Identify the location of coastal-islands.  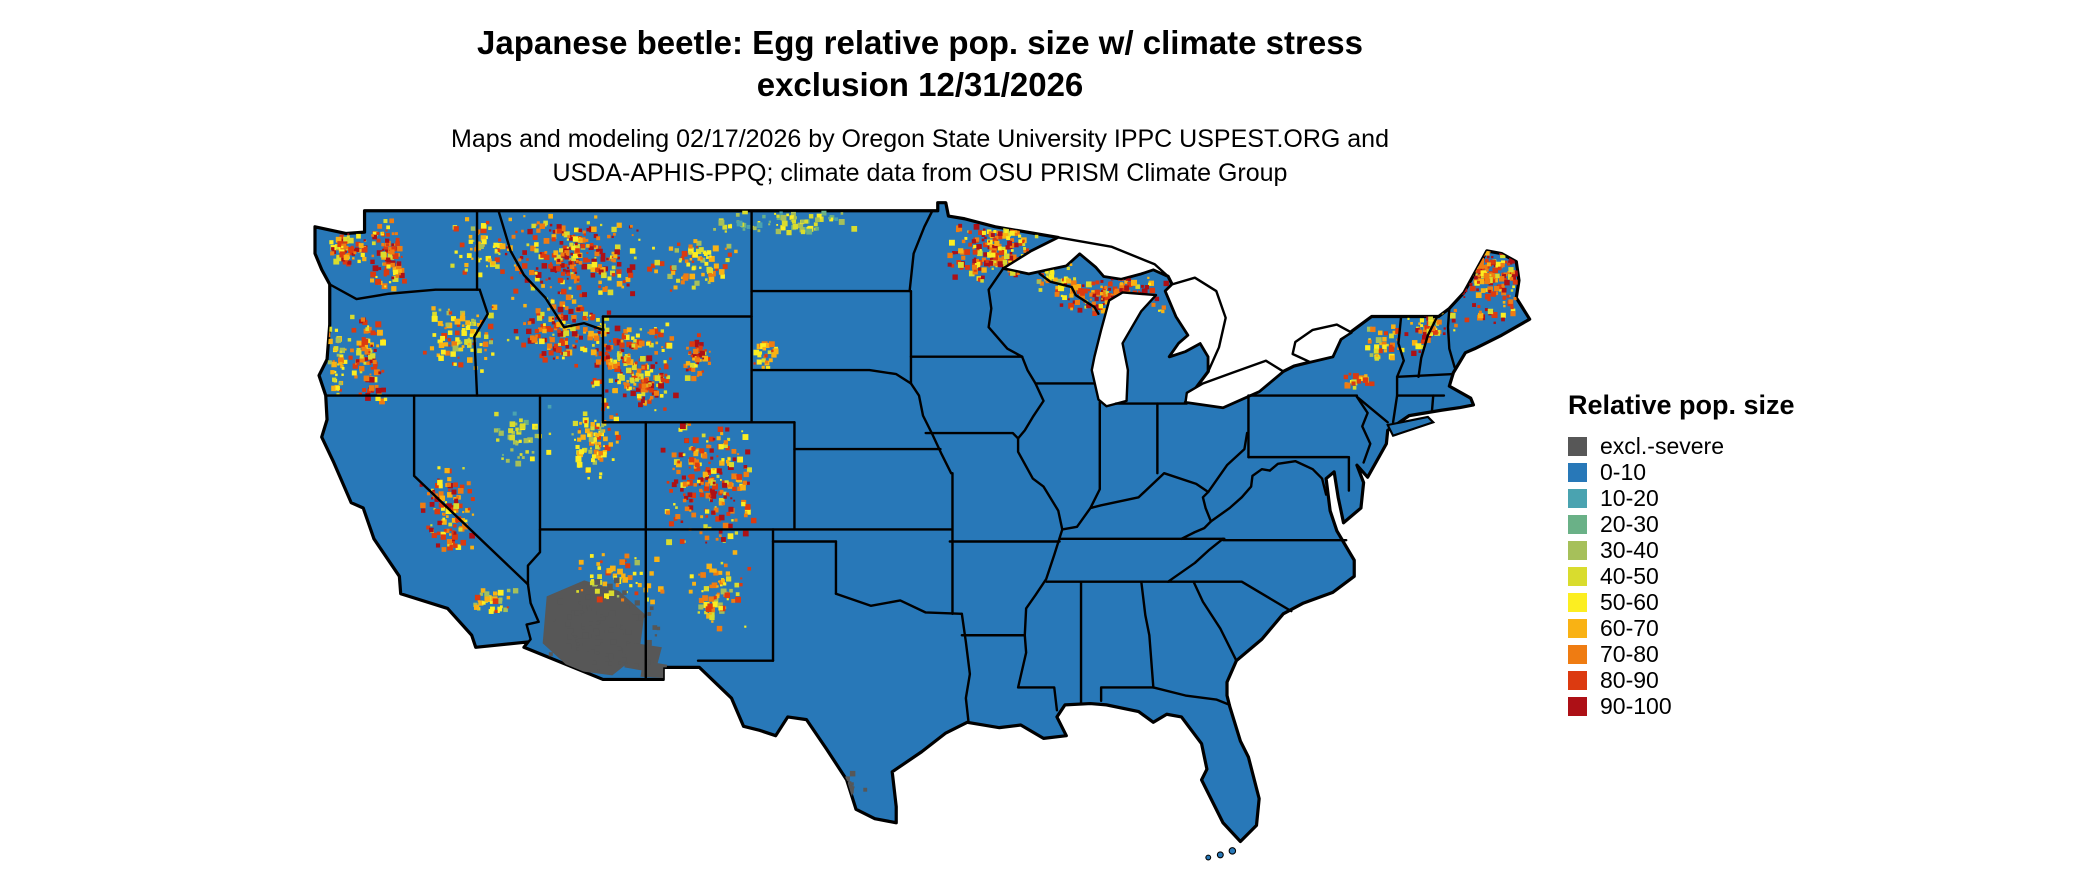
(1320, 638).